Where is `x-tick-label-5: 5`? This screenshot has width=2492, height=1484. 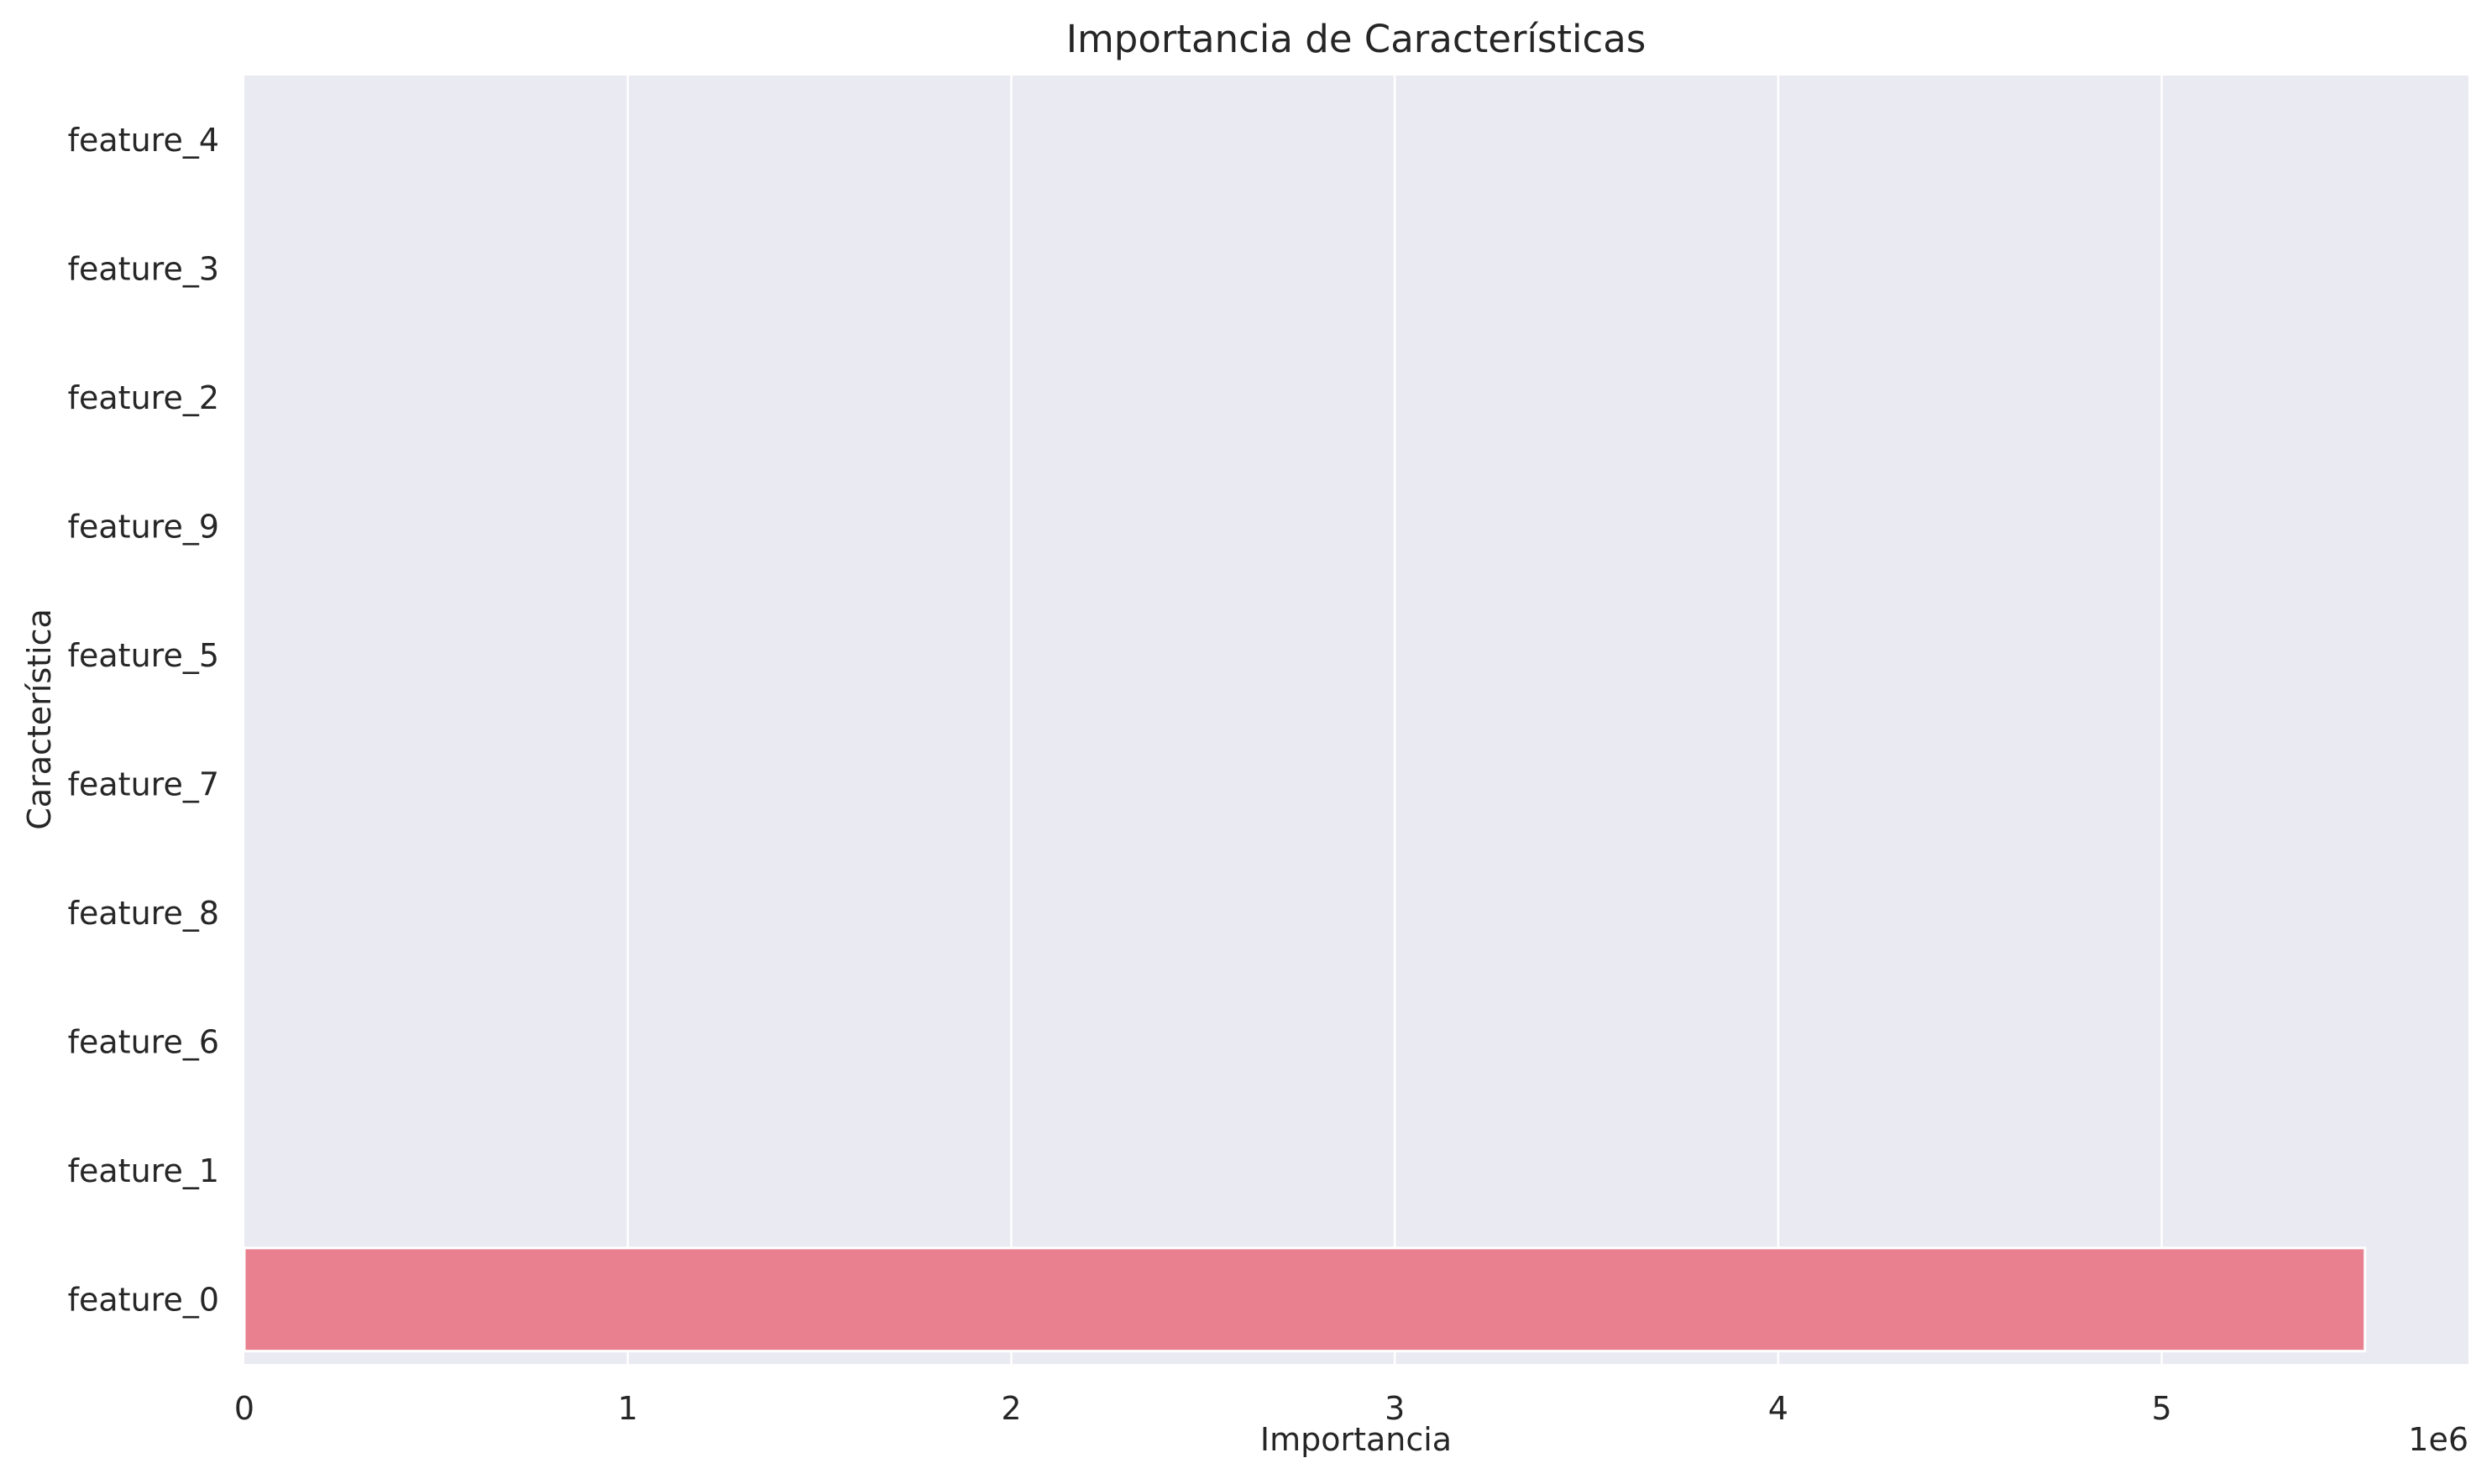
x-tick-label-5: 5 is located at coordinates (2162, 1408).